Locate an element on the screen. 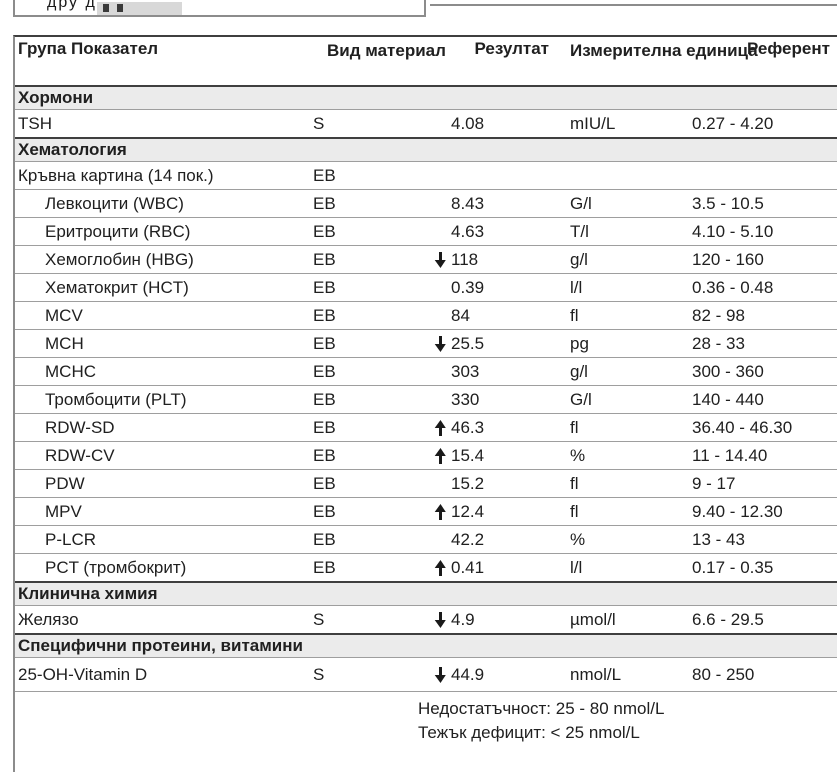 This screenshot has width=837, height=772. result-value: 0.41 is located at coordinates (468, 567).